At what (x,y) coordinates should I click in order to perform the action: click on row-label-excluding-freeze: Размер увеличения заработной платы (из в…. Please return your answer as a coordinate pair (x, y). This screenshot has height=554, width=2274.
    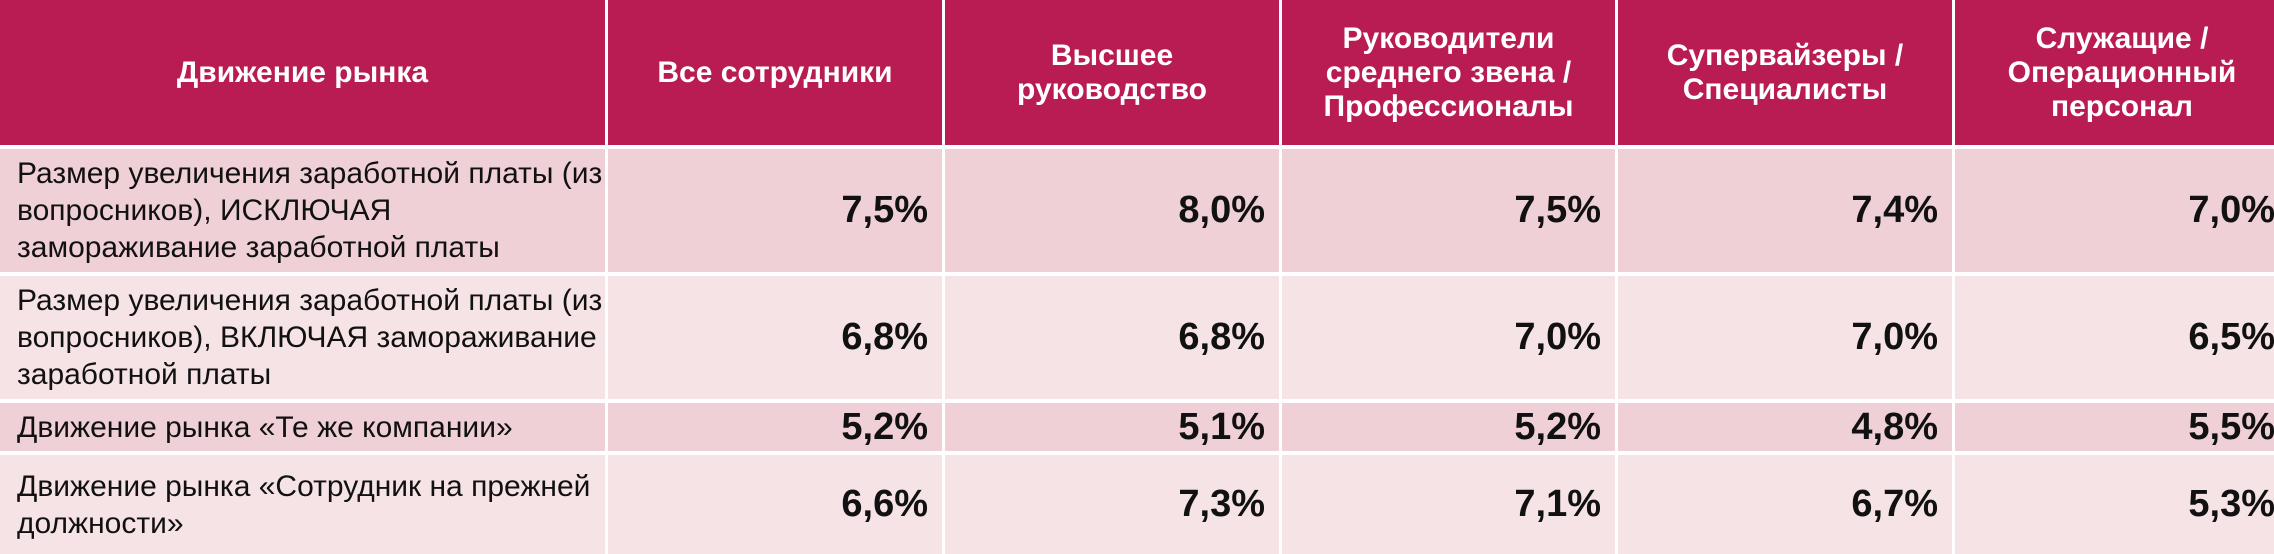
    Looking at the image, I should click on (302, 210).